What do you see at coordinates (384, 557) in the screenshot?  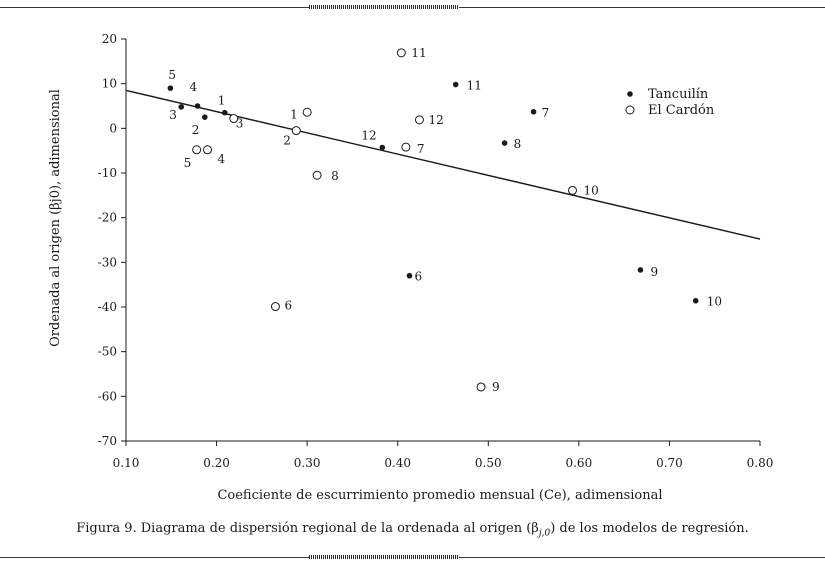 I see `bottom-rule-ornament` at bounding box center [384, 557].